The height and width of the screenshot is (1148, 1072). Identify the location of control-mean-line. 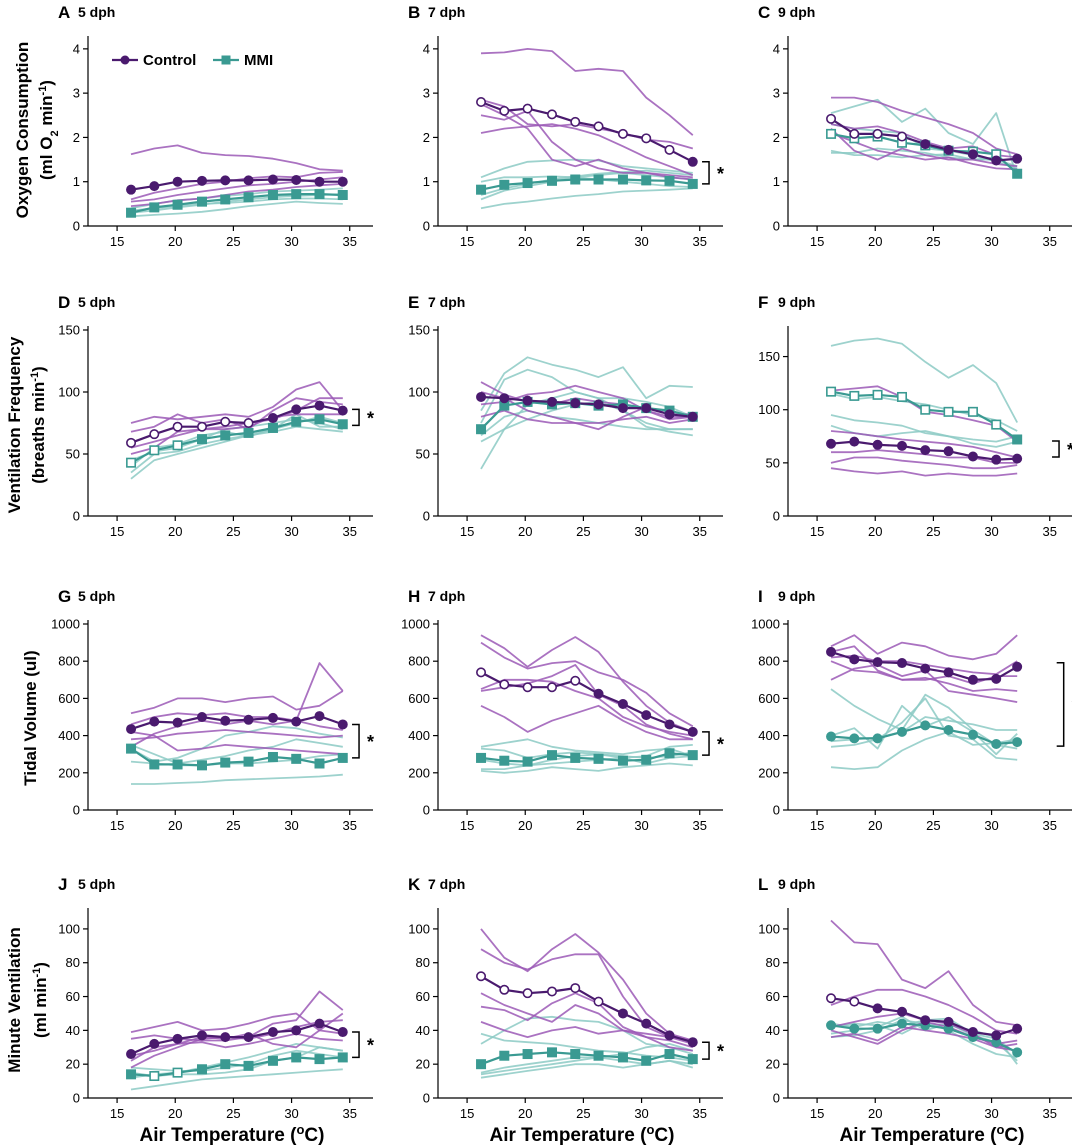
(237, 1039).